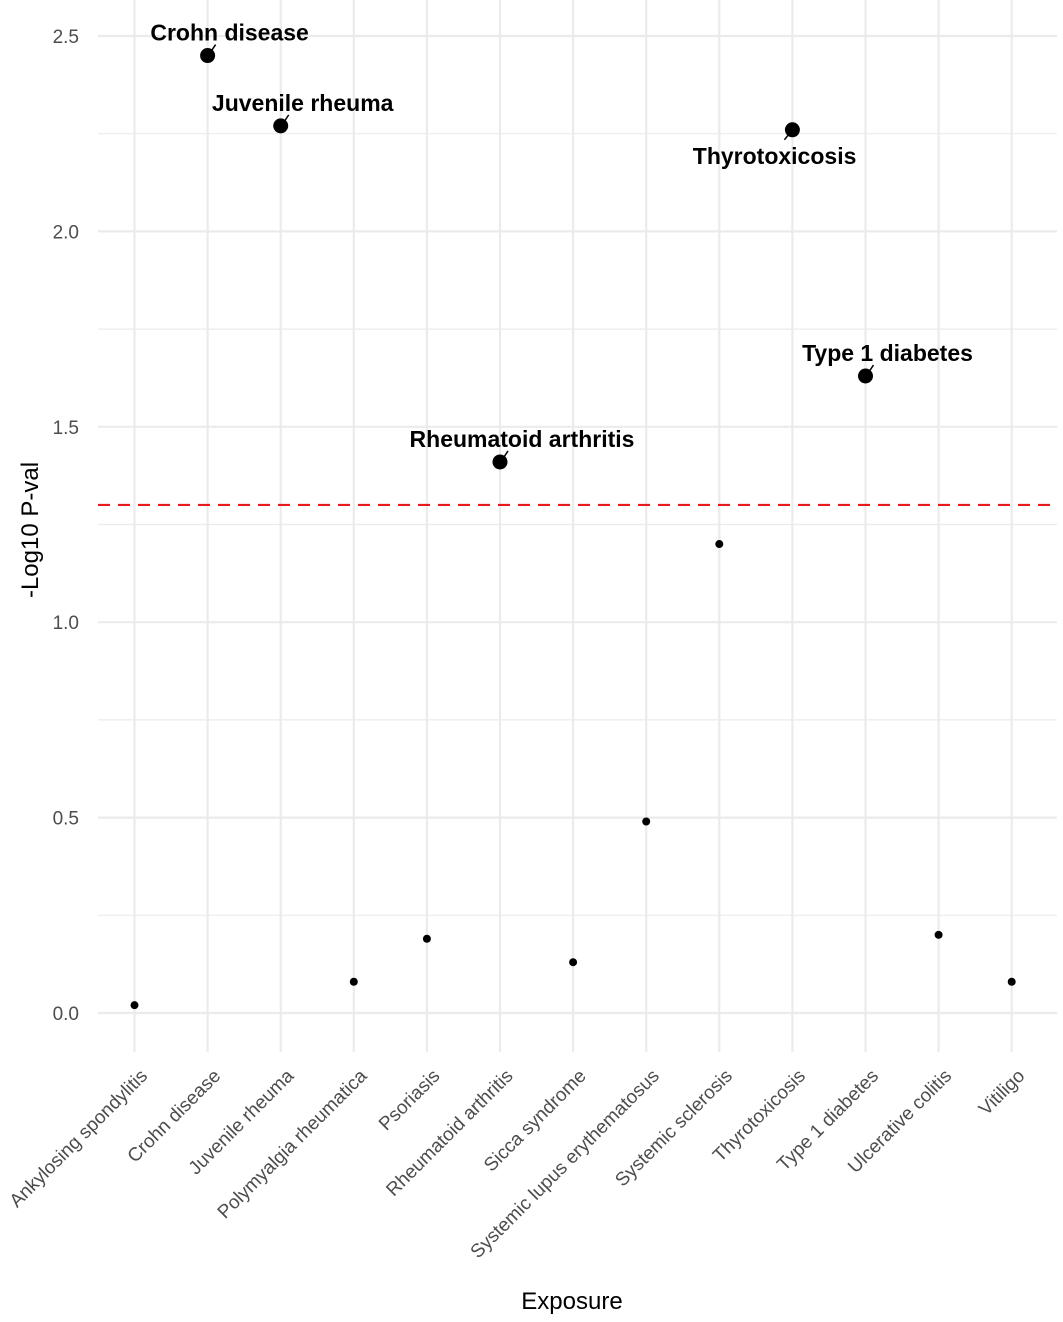 The width and height of the screenshot is (1063, 1322). What do you see at coordinates (30, 530) in the screenshot?
I see `y-axis-title: -Log10 P-val` at bounding box center [30, 530].